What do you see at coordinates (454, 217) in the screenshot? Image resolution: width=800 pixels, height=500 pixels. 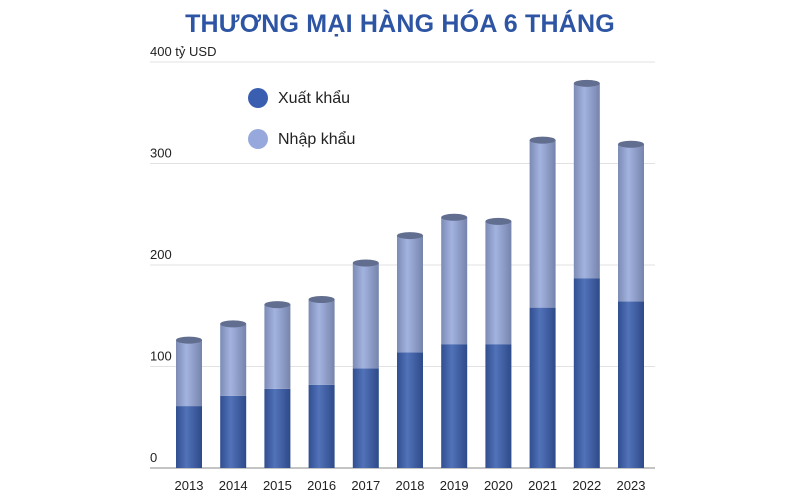 I see `bar-cap-2019` at bounding box center [454, 217].